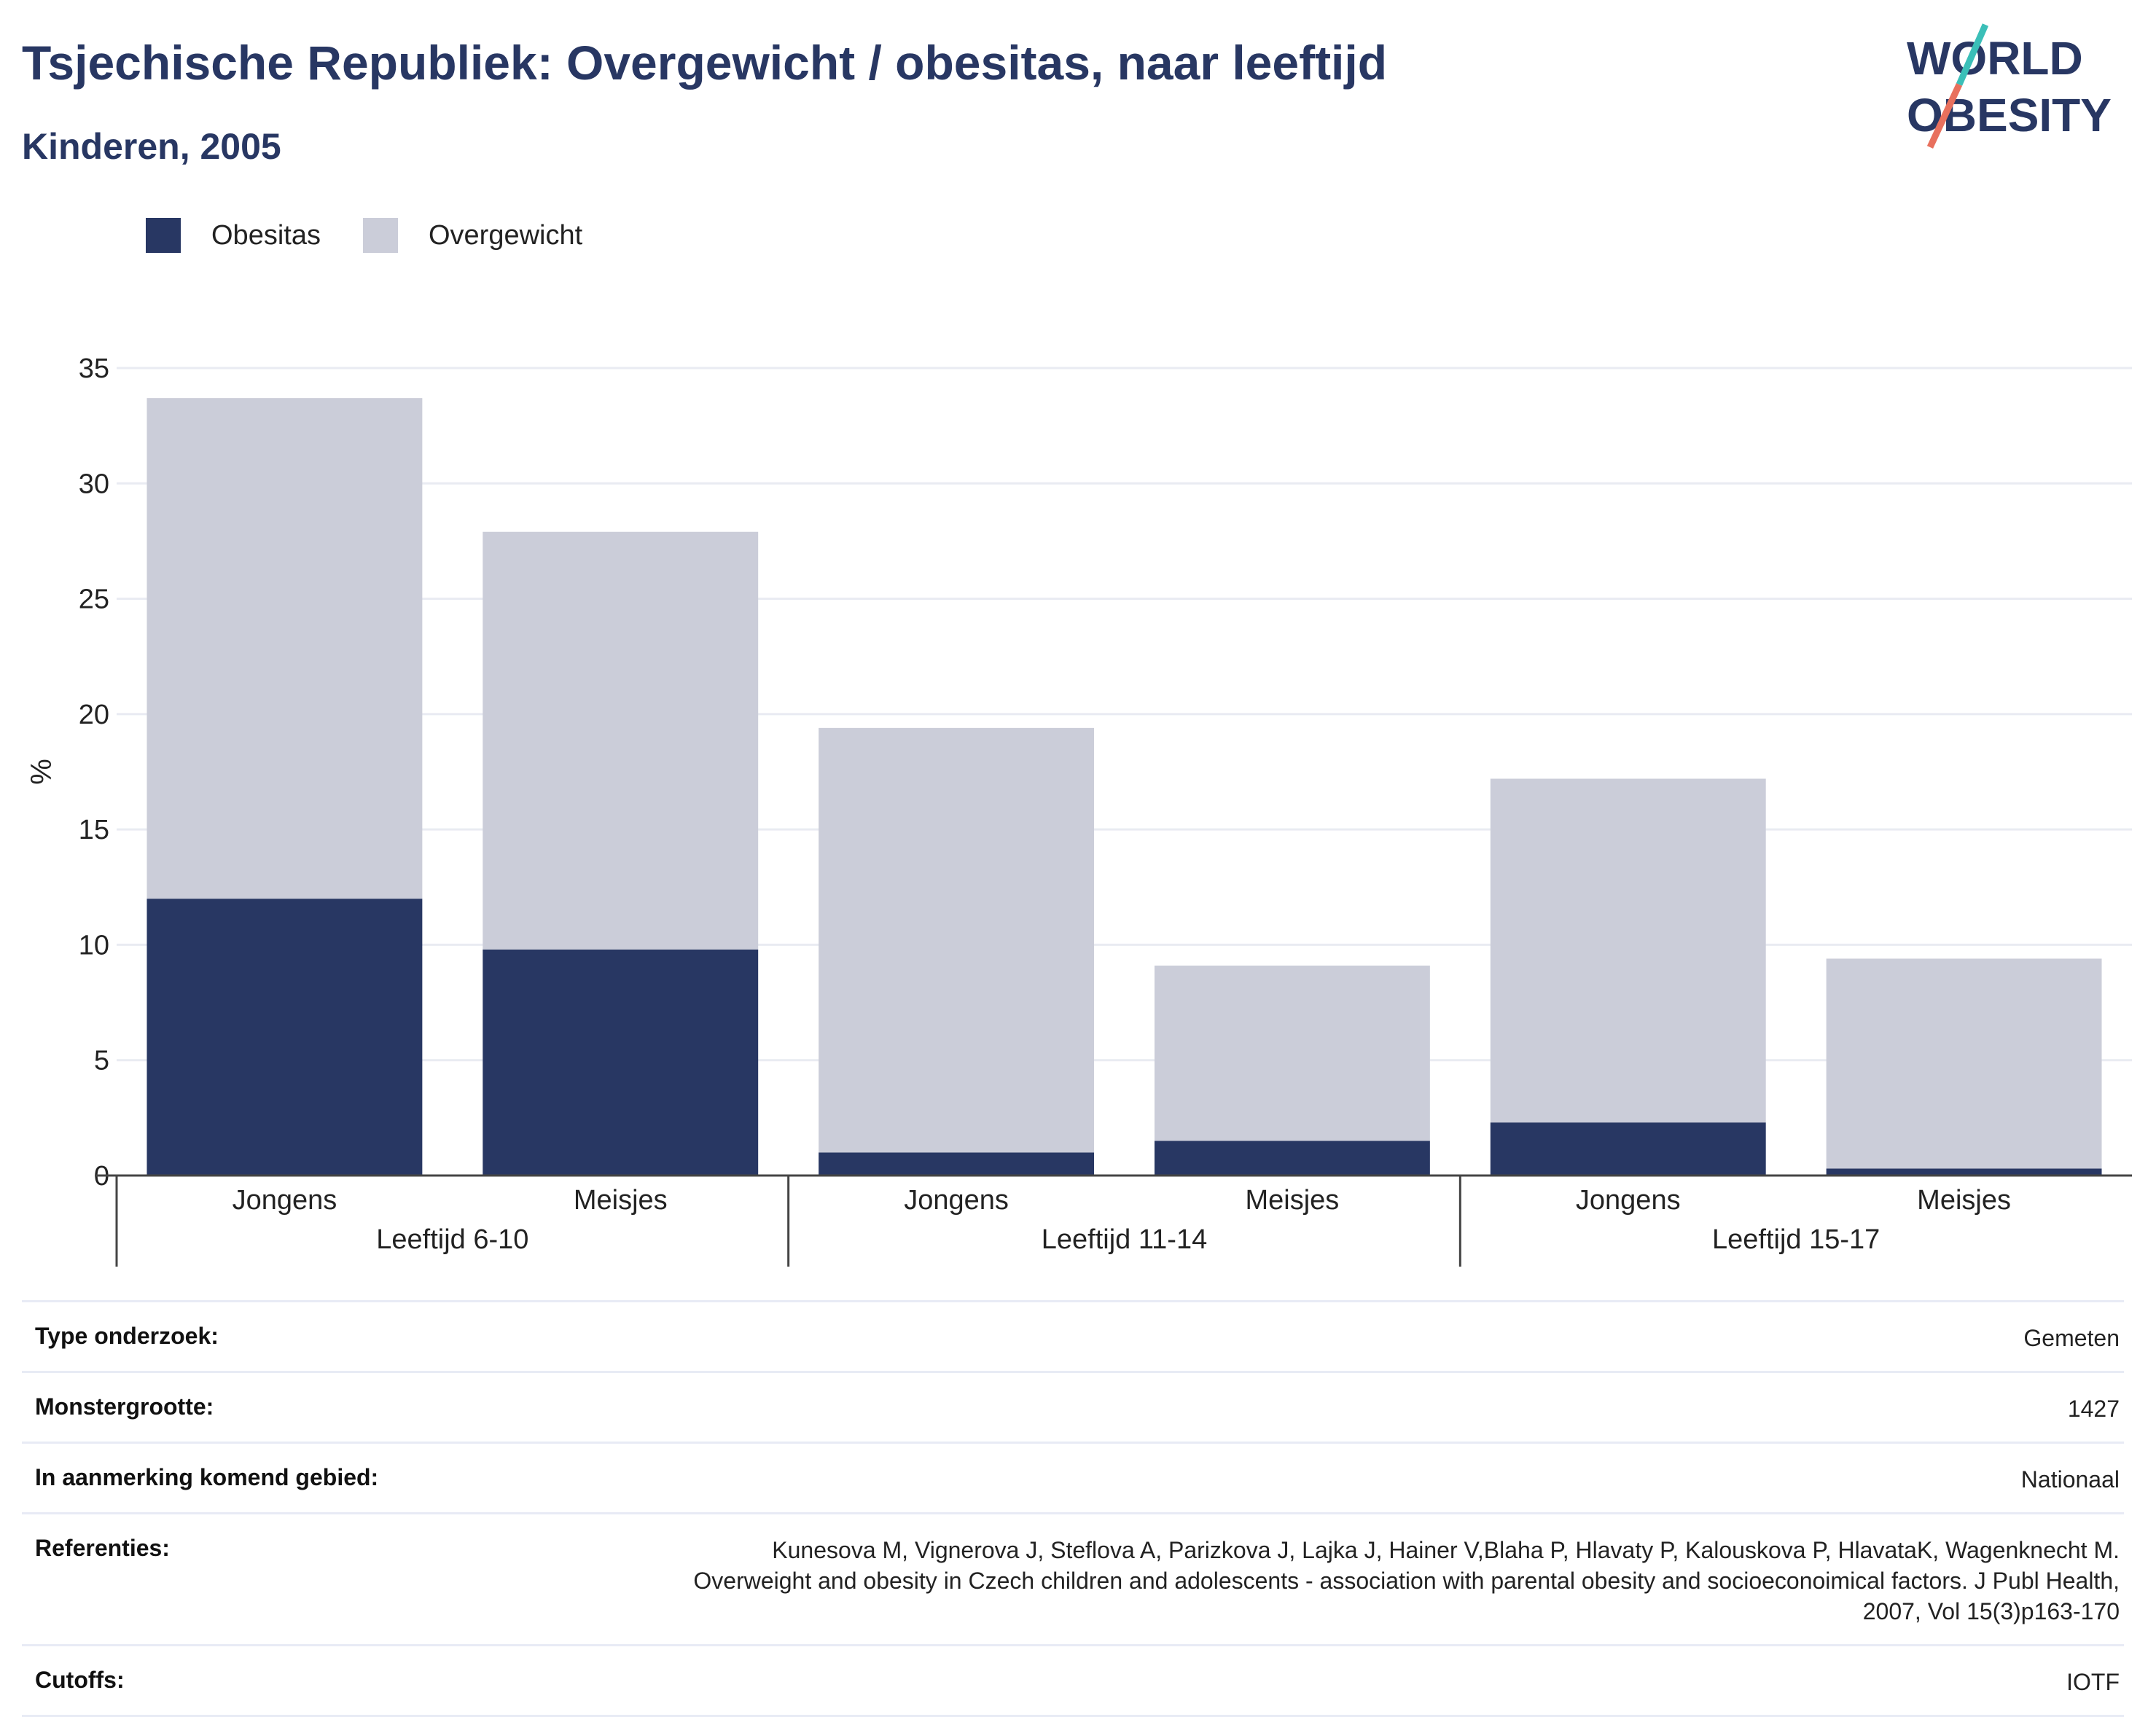 Image resolution: width=2156 pixels, height=1717 pixels. I want to click on logo-slash-teal, so click(1972, 54).